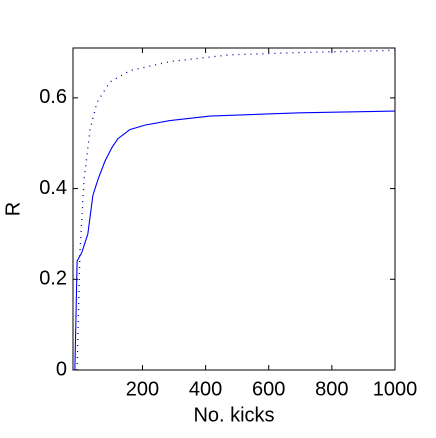 This screenshot has height=438, width=436. What do you see at coordinates (233, 415) in the screenshot?
I see `x-axis-label: No. kicks` at bounding box center [233, 415].